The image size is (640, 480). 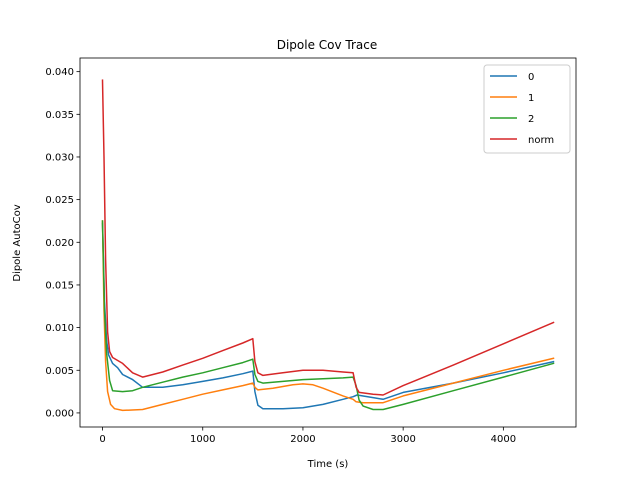 I want to click on y-tick-label: 0.005, so click(x=59, y=371).